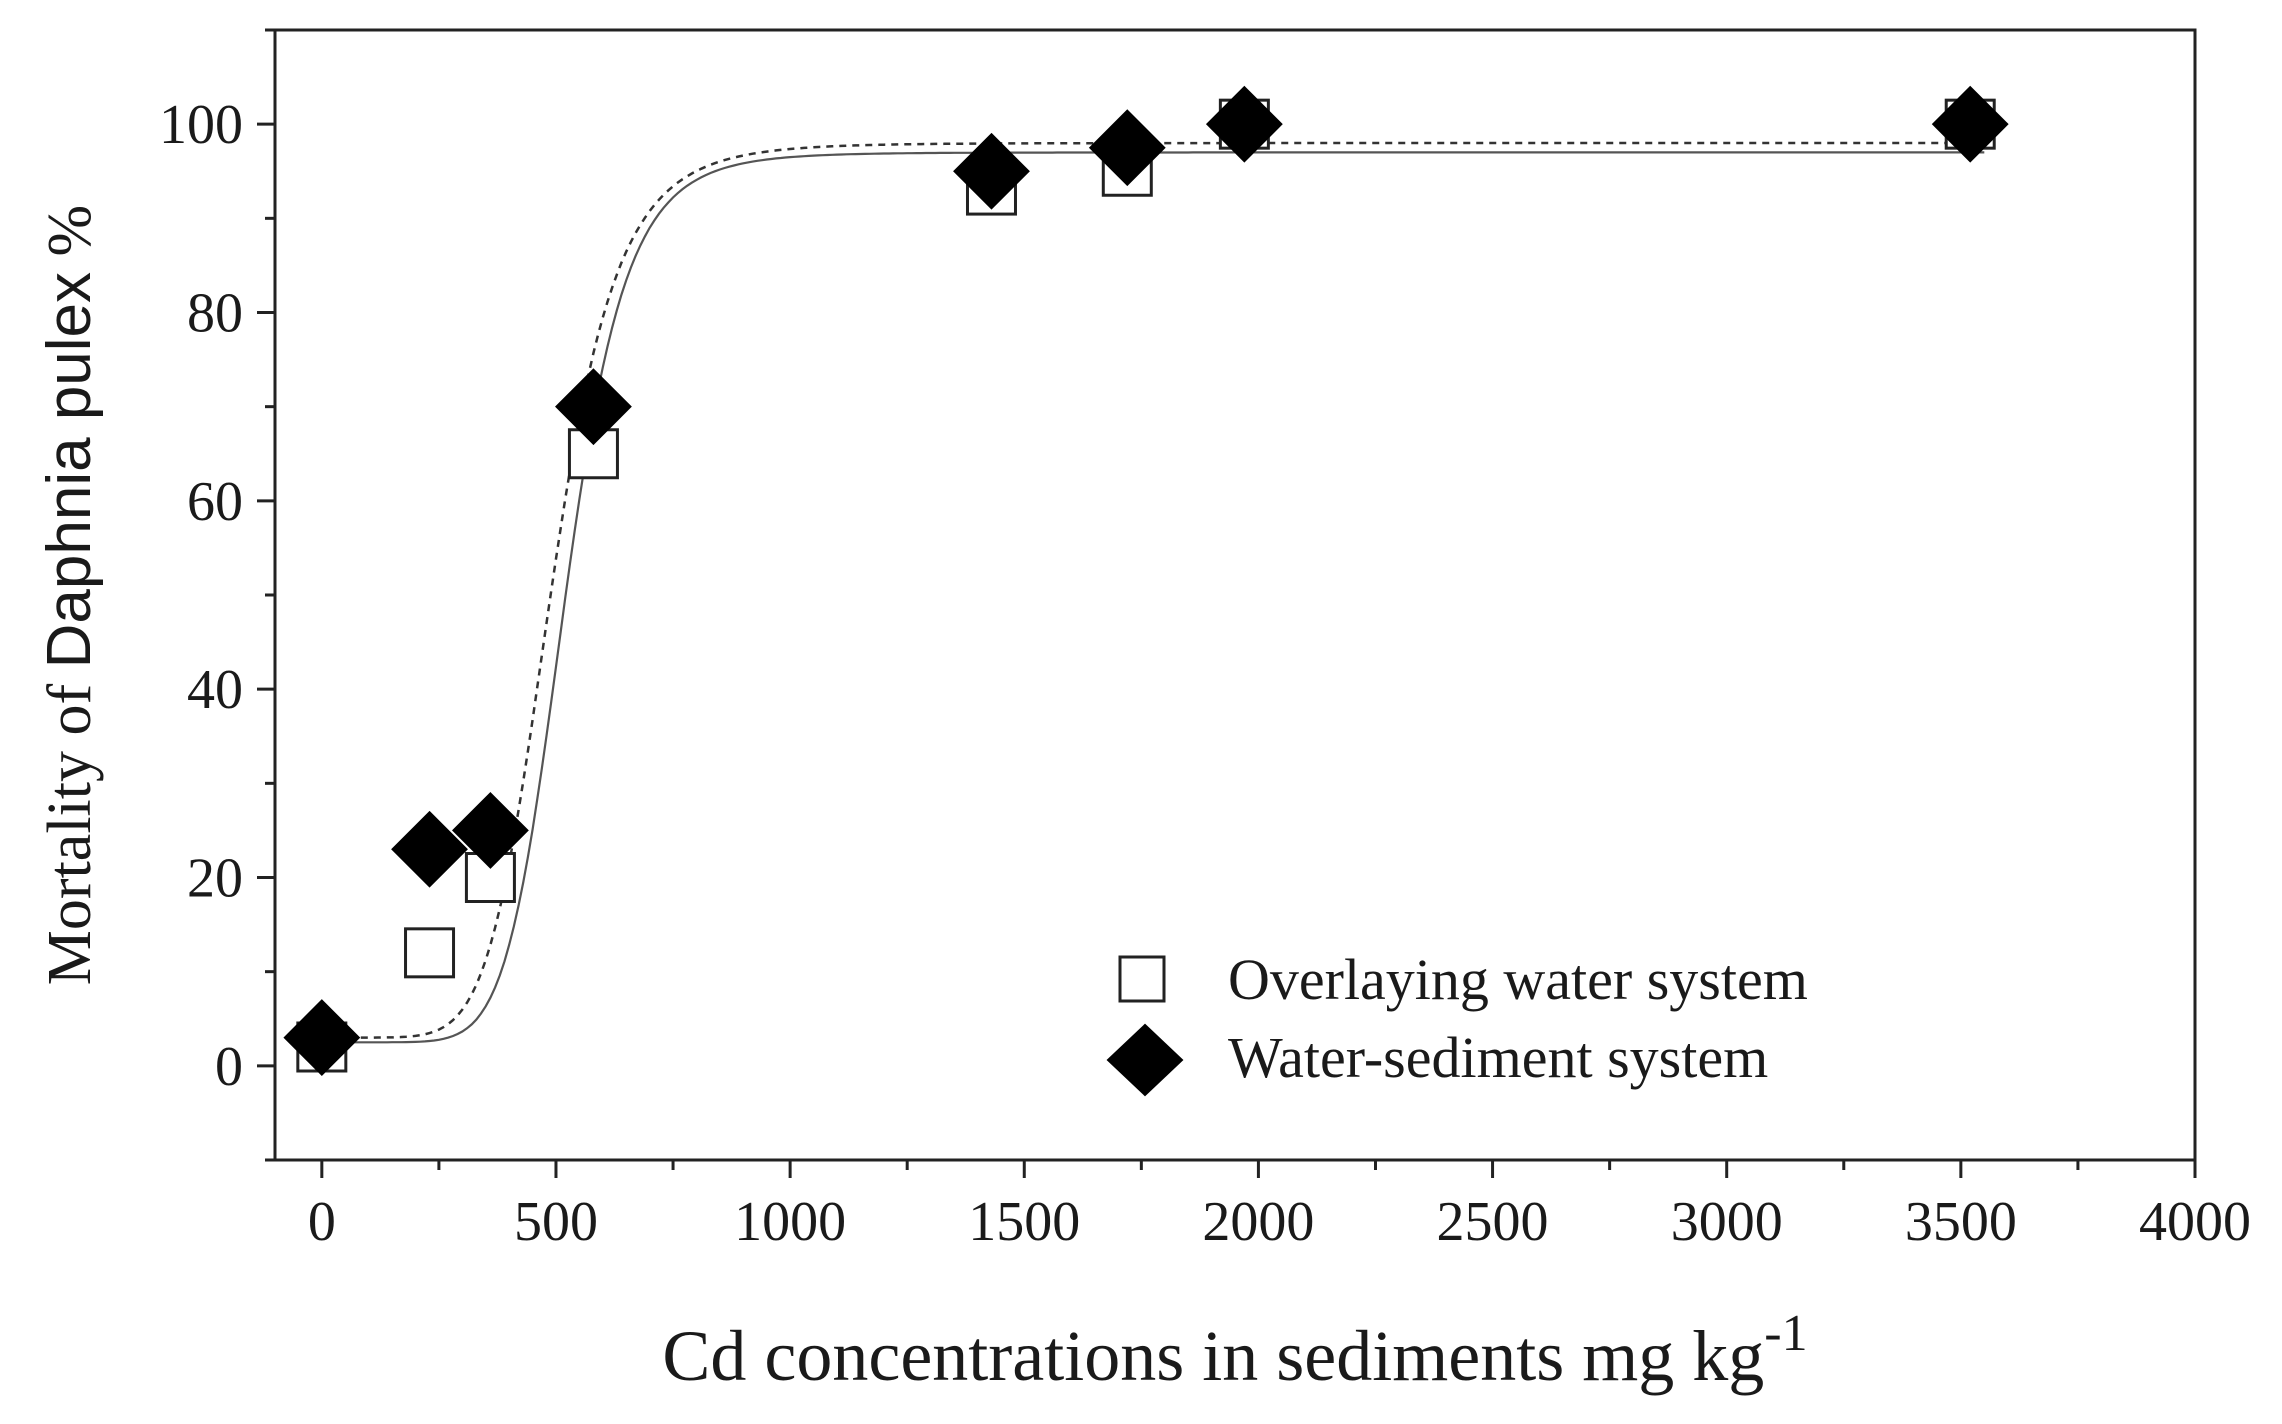 This screenshot has height=1424, width=2282. What do you see at coordinates (790, 1222) in the screenshot?
I see `x-tick-label: 1000` at bounding box center [790, 1222].